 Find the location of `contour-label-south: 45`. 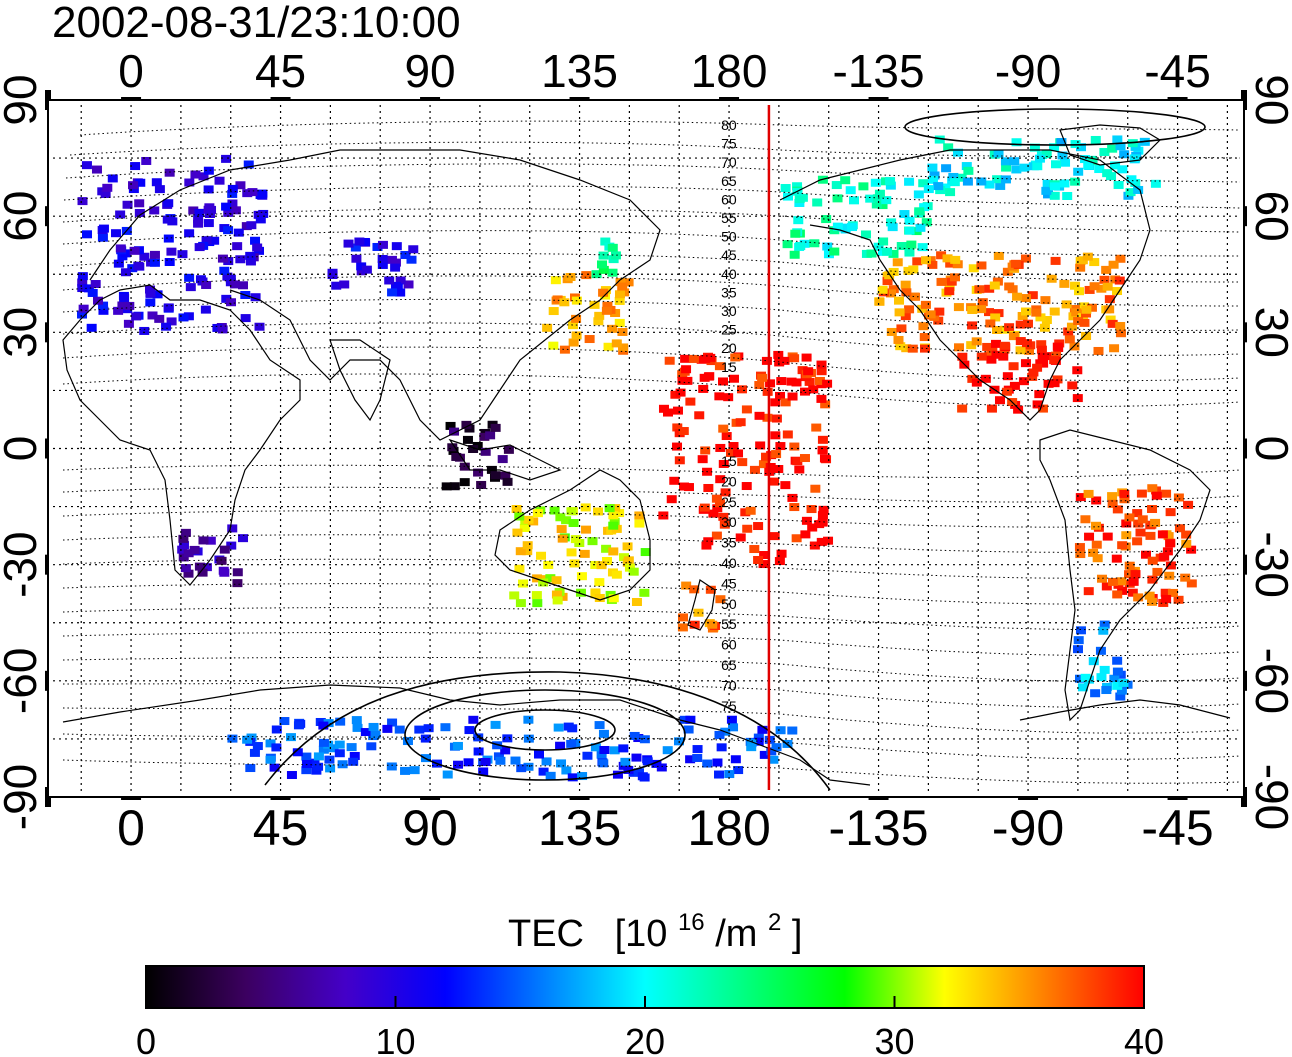

contour-label-south: 45 is located at coordinates (729, 583).